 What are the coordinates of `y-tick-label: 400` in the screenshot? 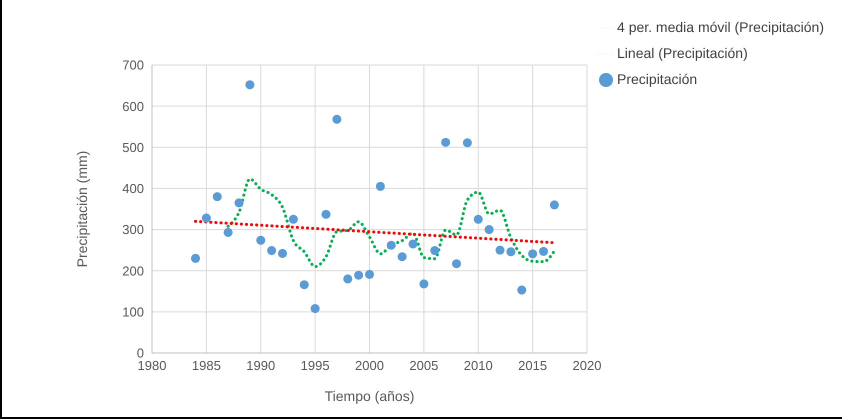 It's located at (133, 188).